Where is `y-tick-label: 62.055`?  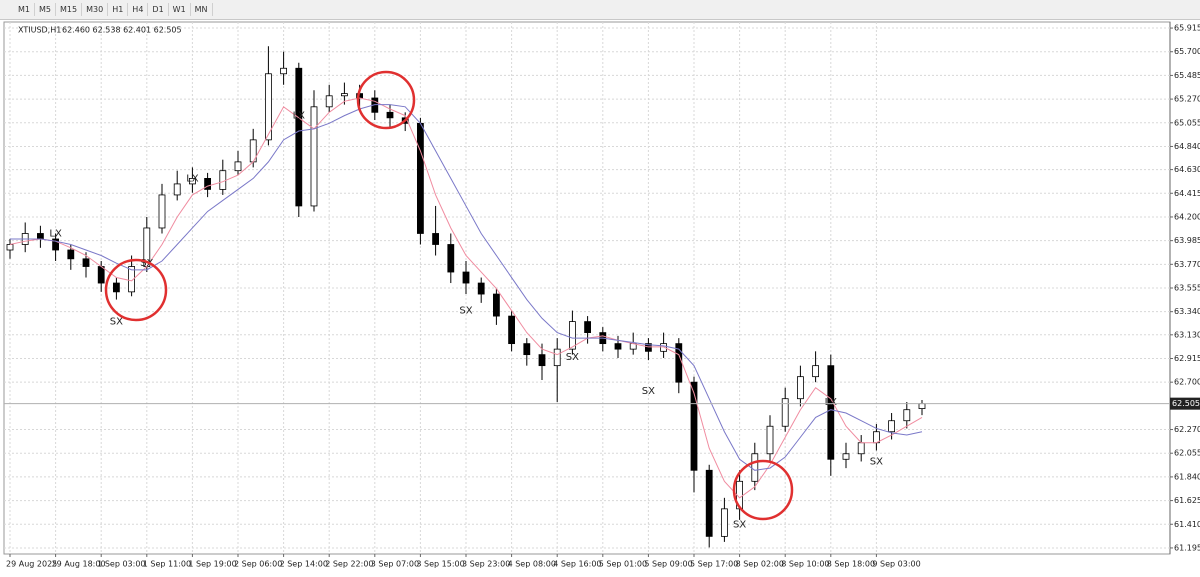 y-tick-label: 62.055 is located at coordinates (1187, 453).